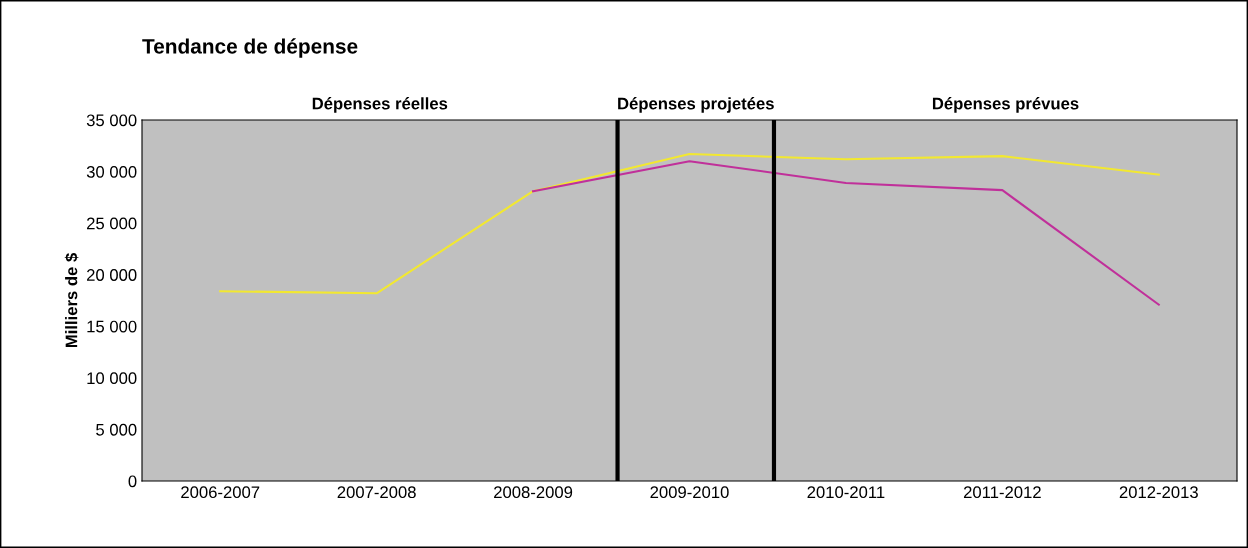 The width and height of the screenshot is (1248, 548). What do you see at coordinates (116, 429) in the screenshot?
I see `y-tick-label: 5 000` at bounding box center [116, 429].